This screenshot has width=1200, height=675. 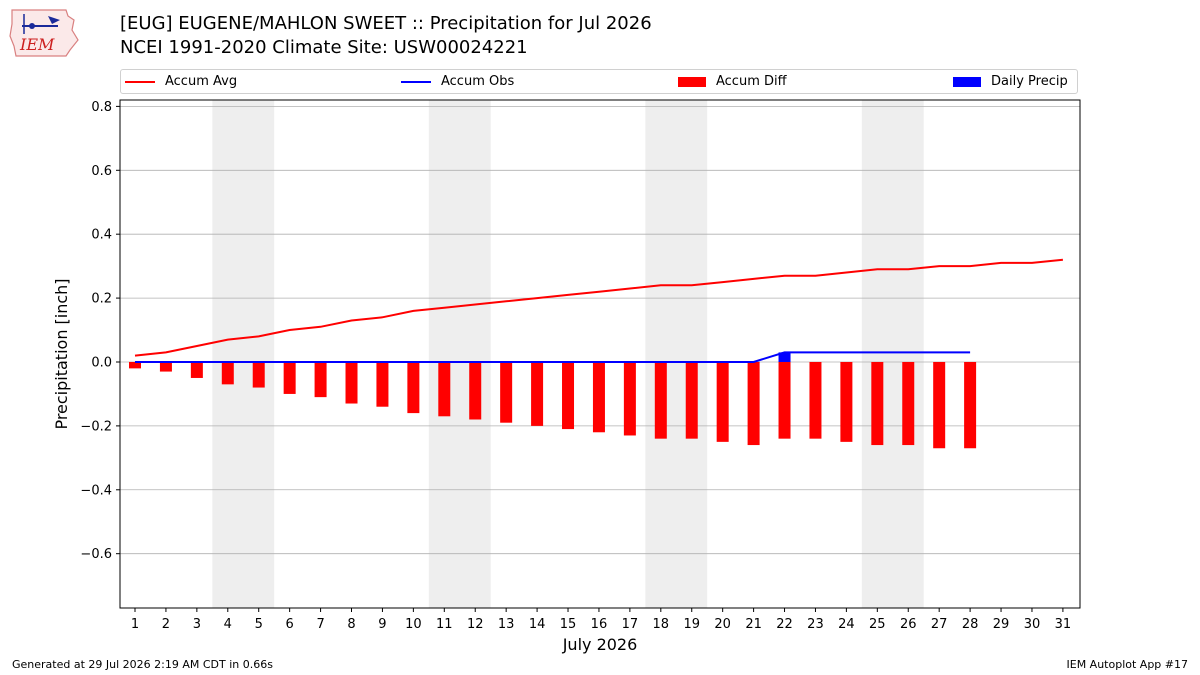 I want to click on y-tick-label: 0.2, so click(x=101, y=299).